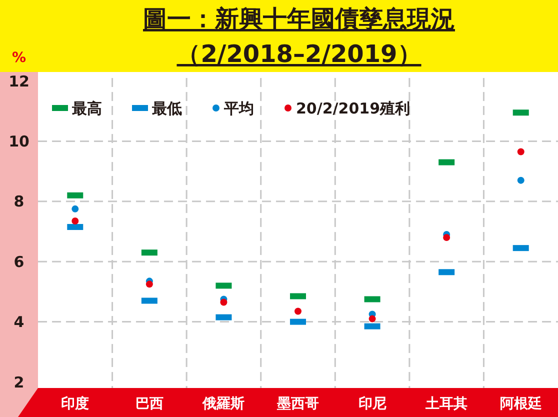  Describe the element at coordinates (19, 58) in the screenshot. I see `y-axis-title: %` at that location.